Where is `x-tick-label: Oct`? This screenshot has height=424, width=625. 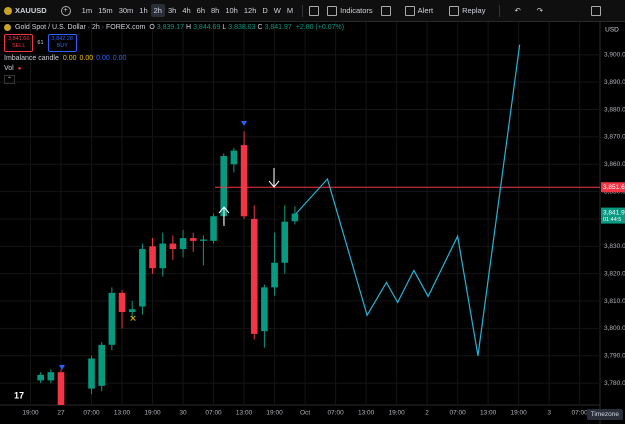 x-tick-label: Oct is located at coordinates (305, 413).